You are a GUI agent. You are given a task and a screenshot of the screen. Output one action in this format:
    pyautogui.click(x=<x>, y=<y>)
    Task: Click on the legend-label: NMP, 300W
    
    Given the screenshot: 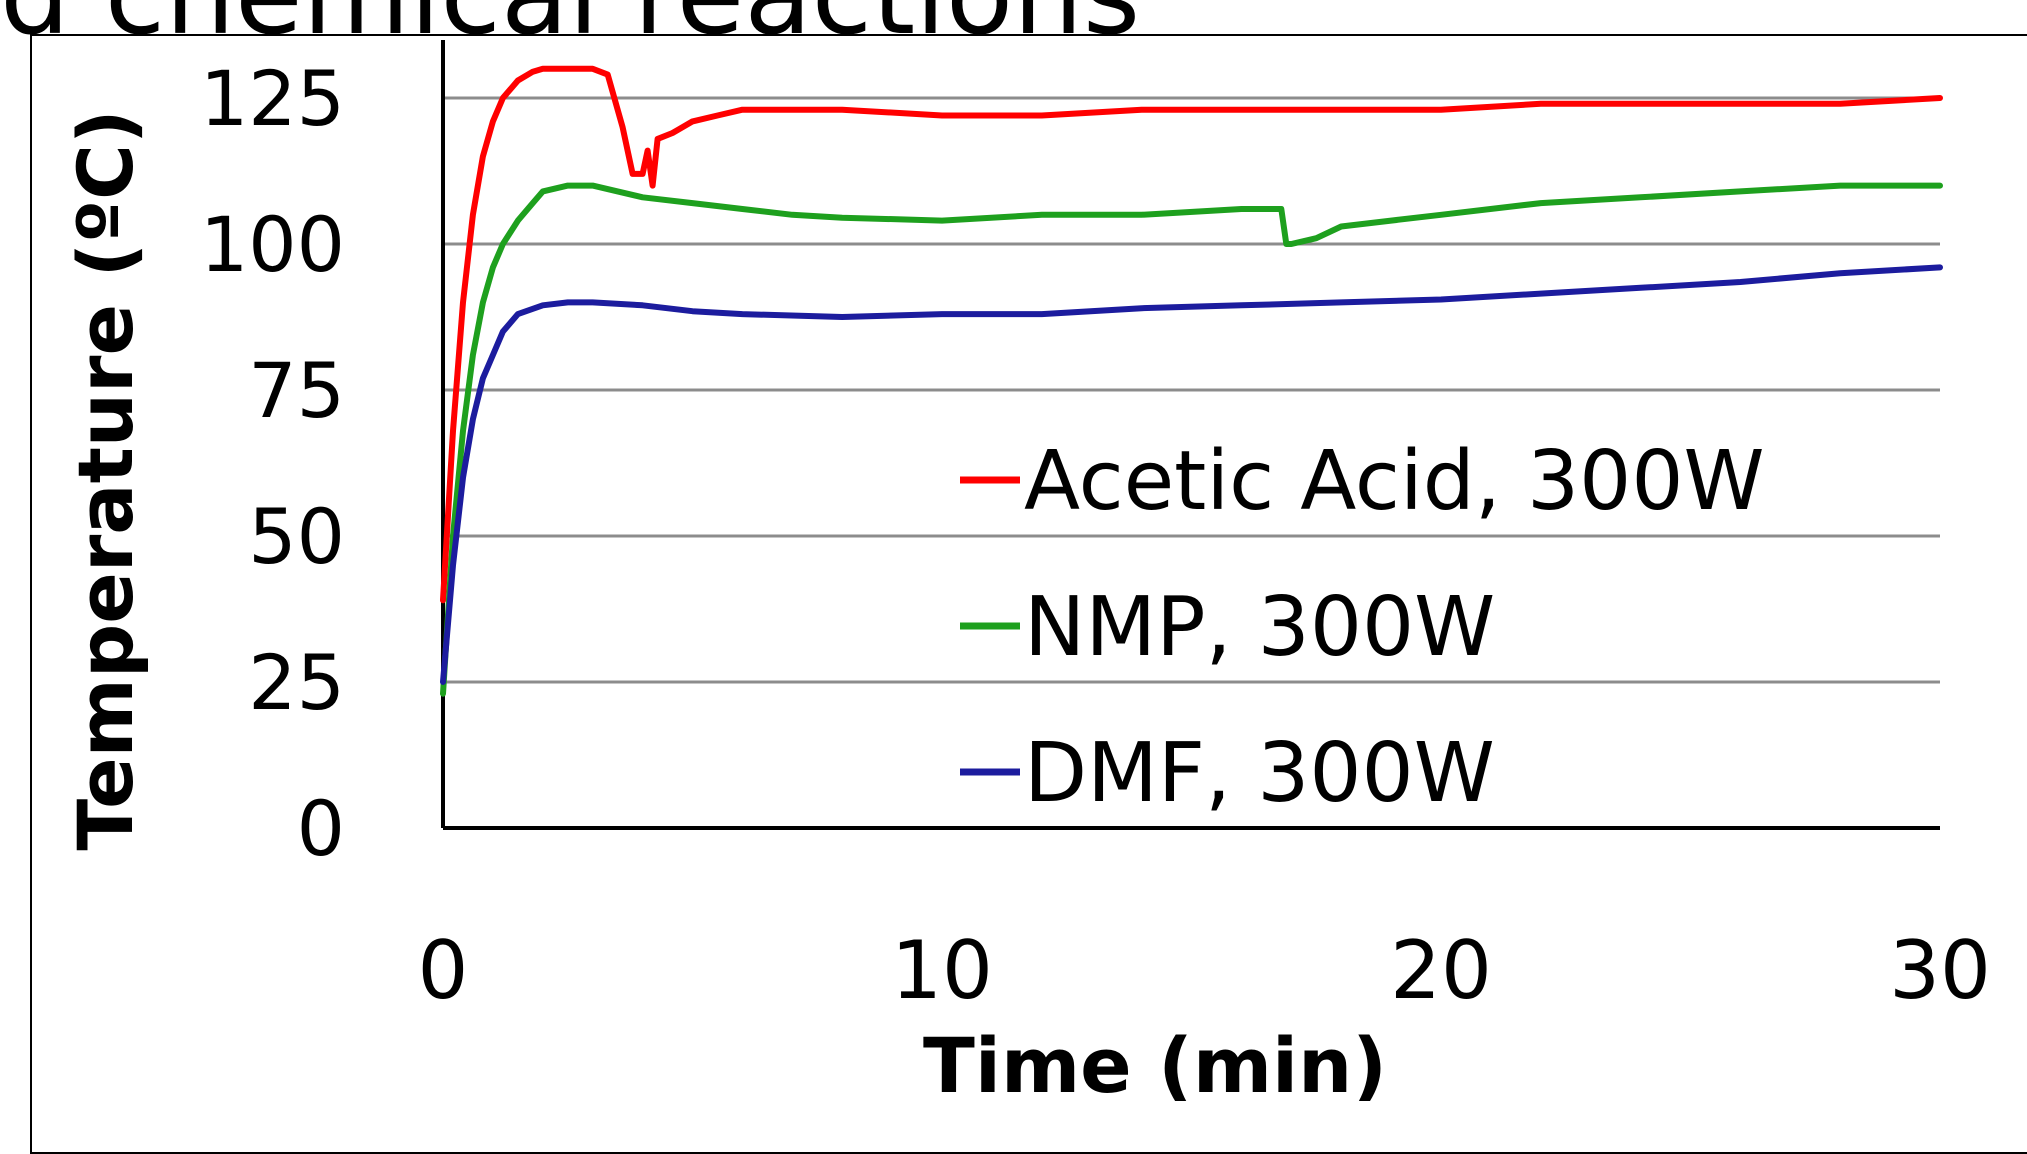 What is the action you would take?
    pyautogui.click(x=1259, y=627)
    